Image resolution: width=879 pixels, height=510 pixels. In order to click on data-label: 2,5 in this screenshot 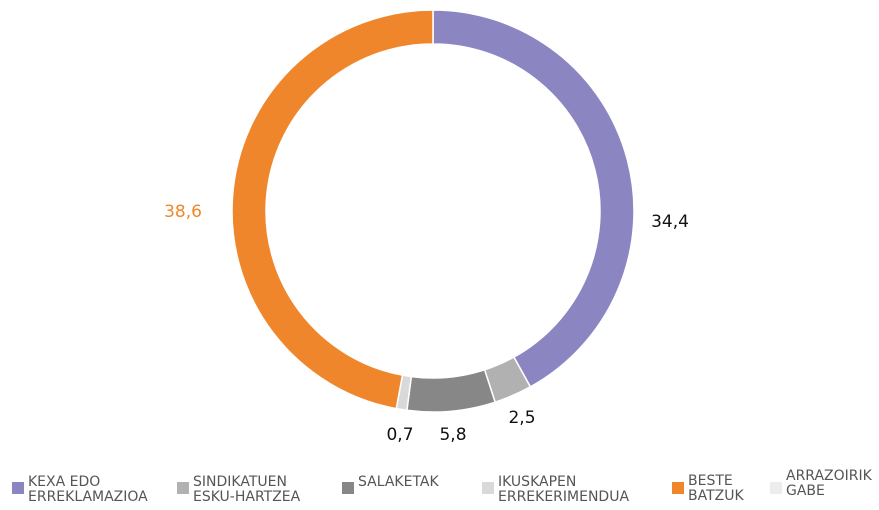, I will do `click(521, 418)`.